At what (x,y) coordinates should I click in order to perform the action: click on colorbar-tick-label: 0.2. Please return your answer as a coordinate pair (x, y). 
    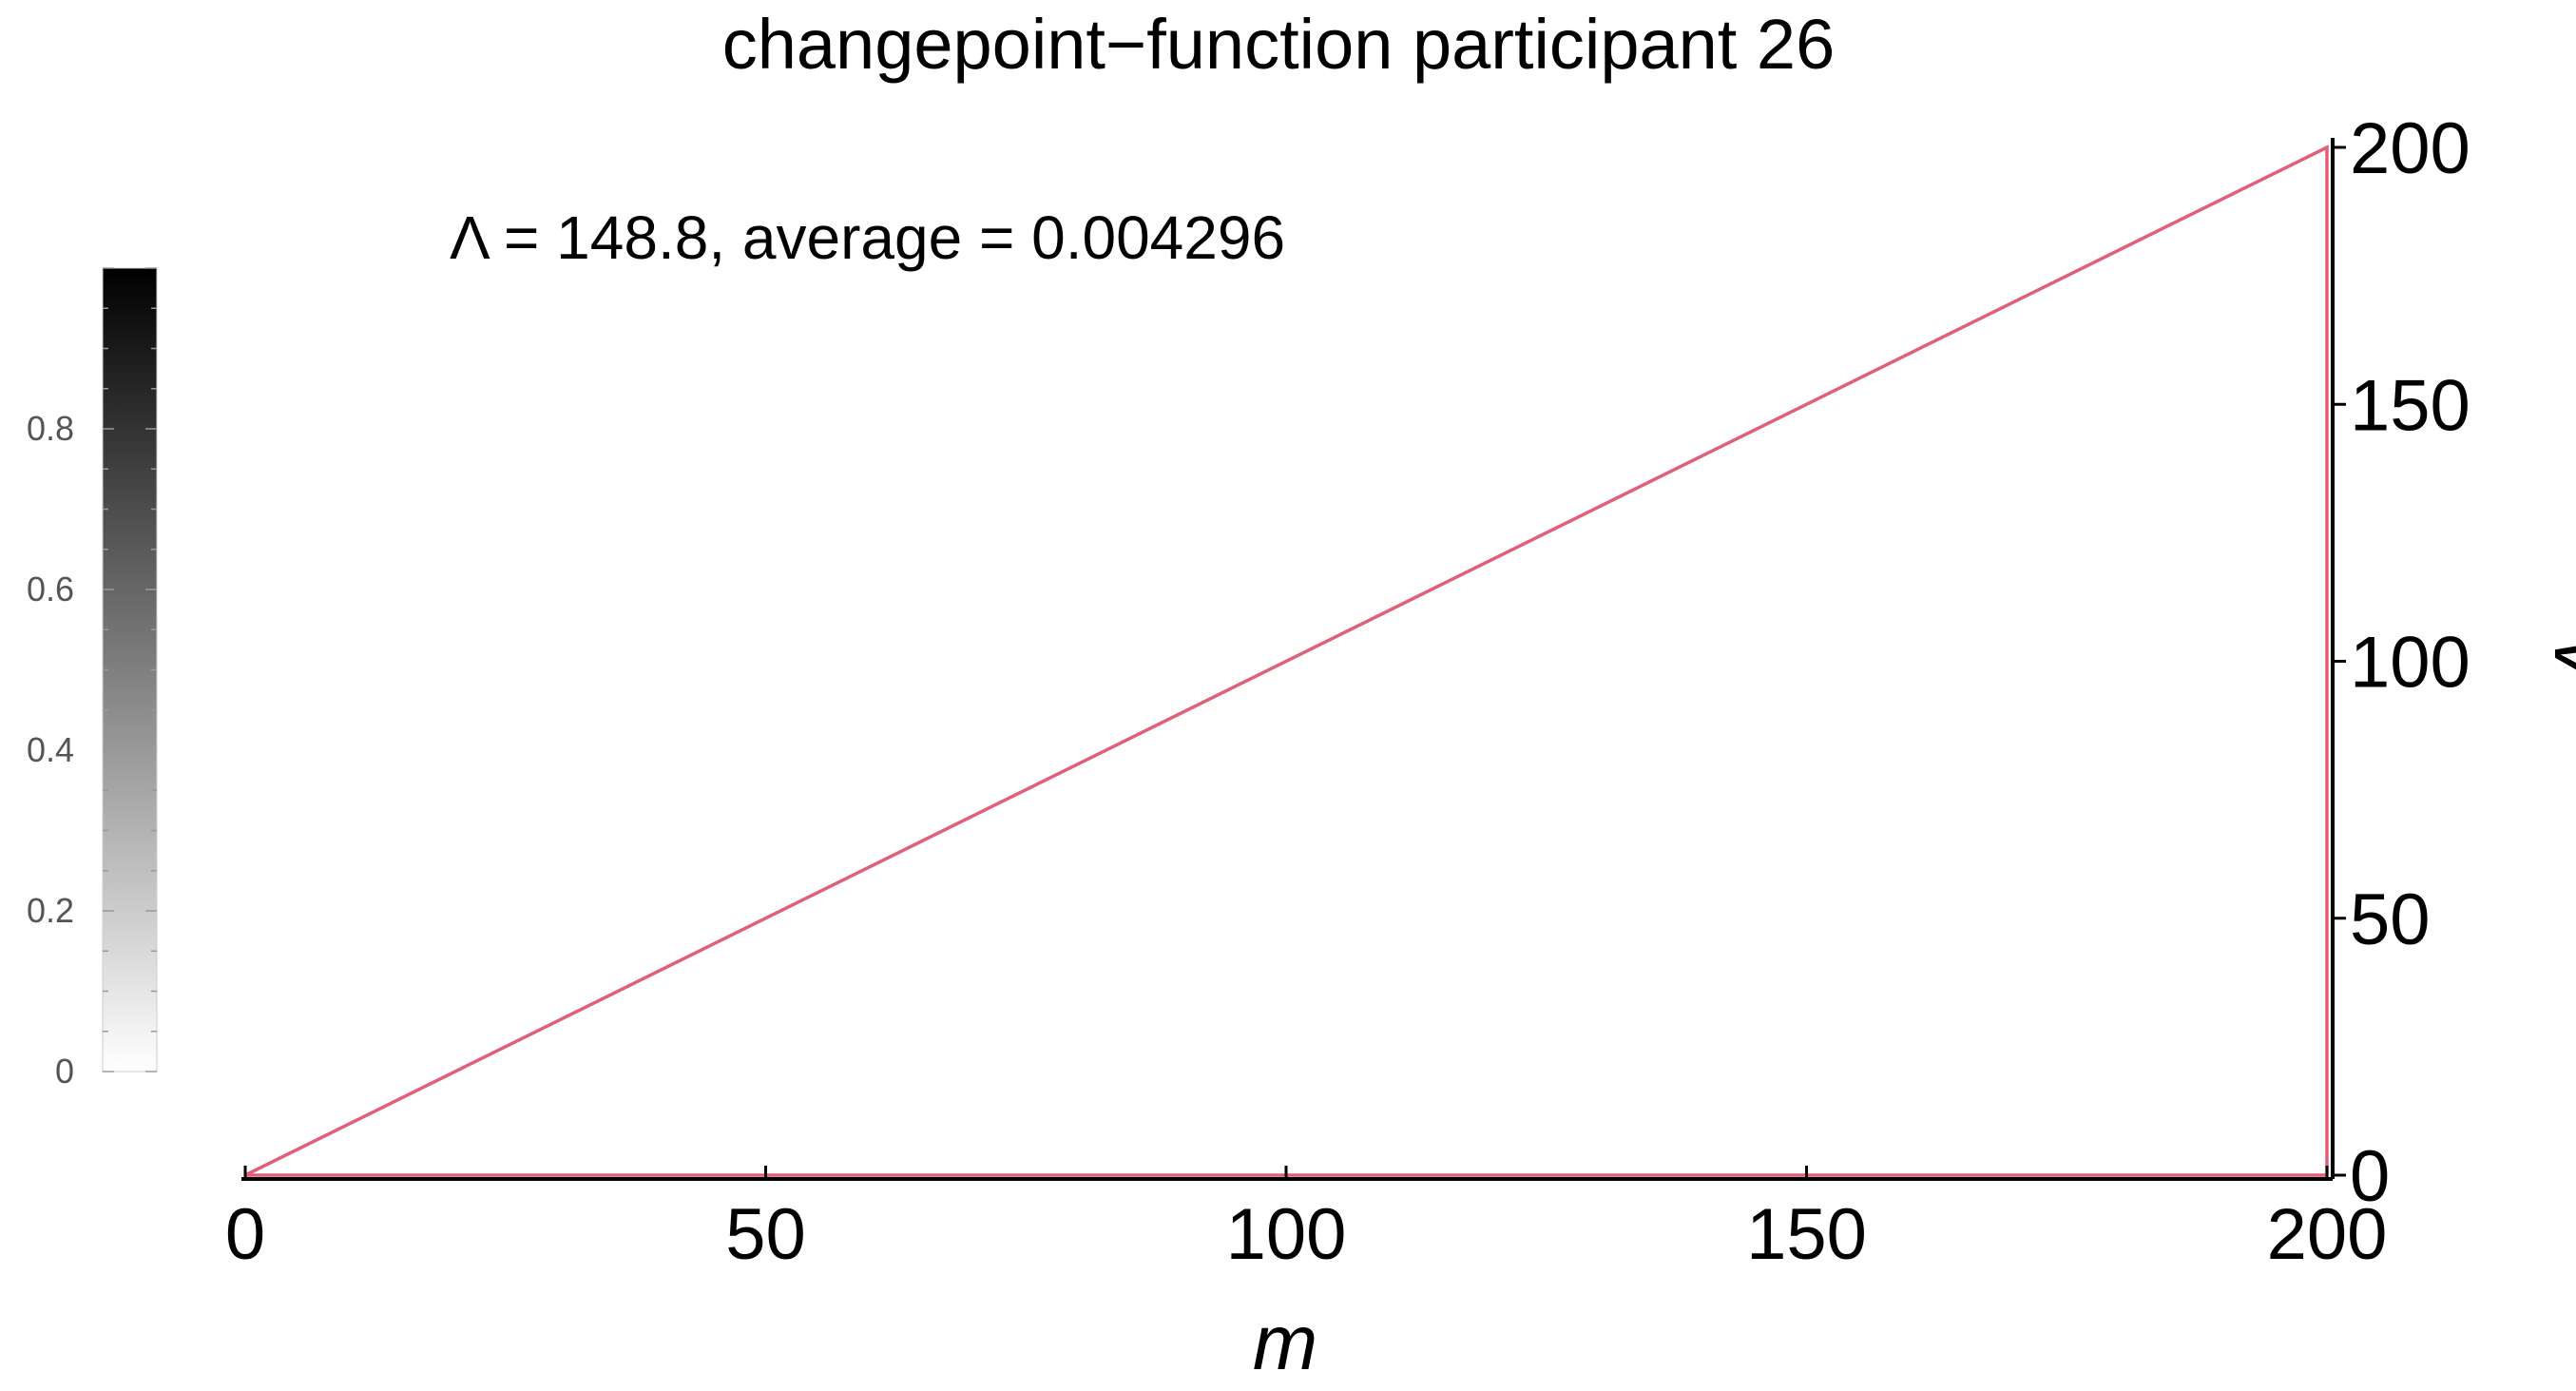
    Looking at the image, I should click on (50, 910).